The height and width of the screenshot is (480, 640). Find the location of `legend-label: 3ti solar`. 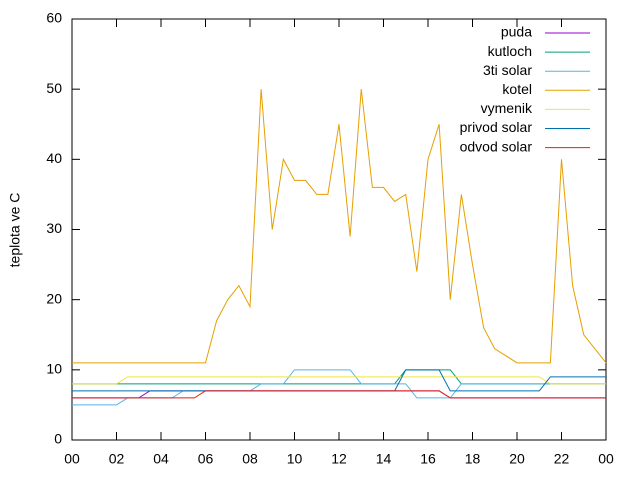

legend-label: 3ti solar is located at coordinates (507, 70).